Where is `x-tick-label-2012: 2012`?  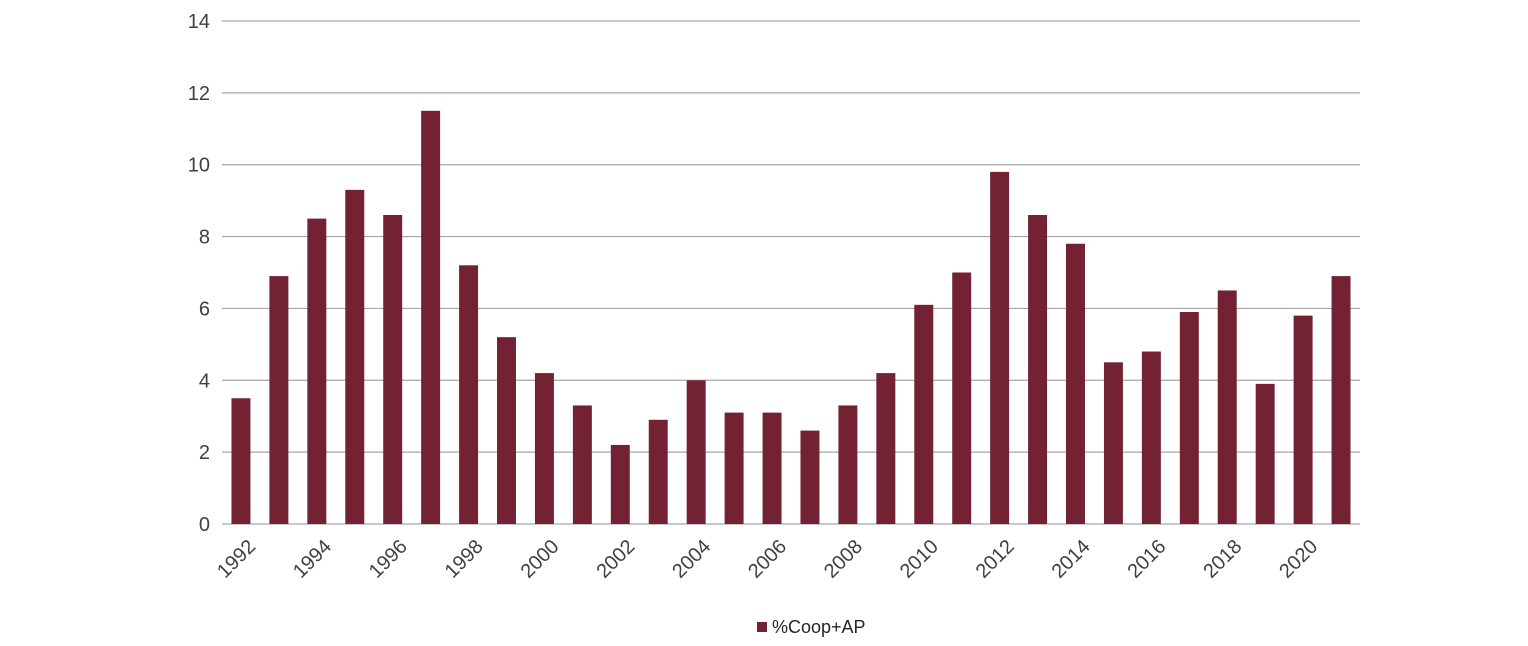 x-tick-label-2012: 2012 is located at coordinates (995, 559).